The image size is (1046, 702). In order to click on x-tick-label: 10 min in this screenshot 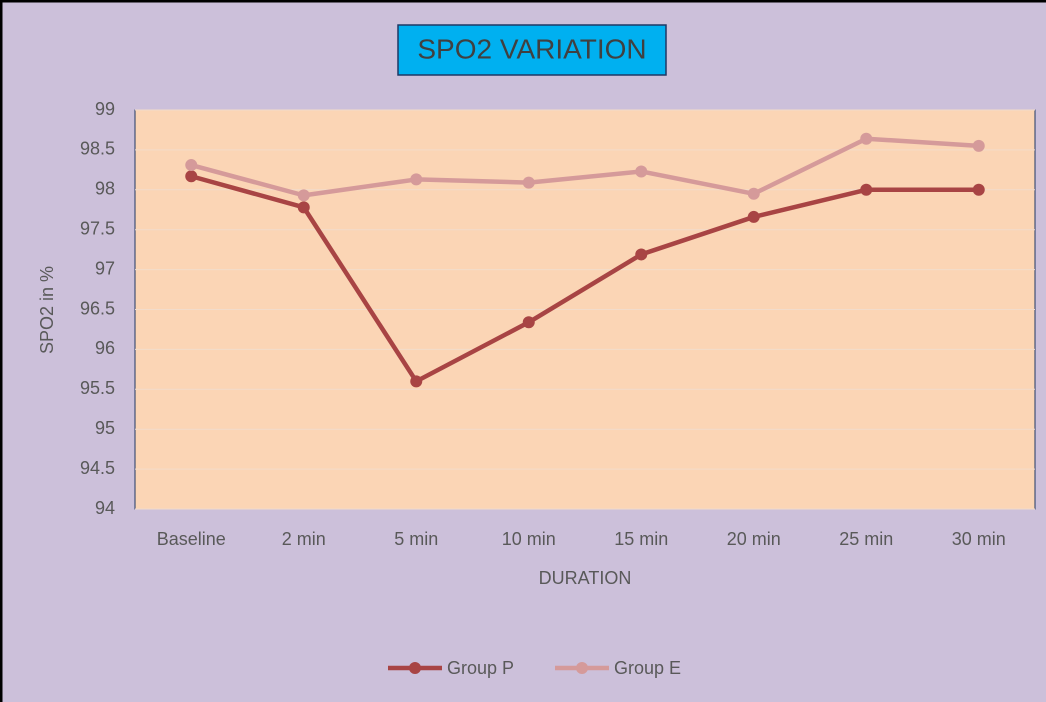, I will do `click(529, 539)`.